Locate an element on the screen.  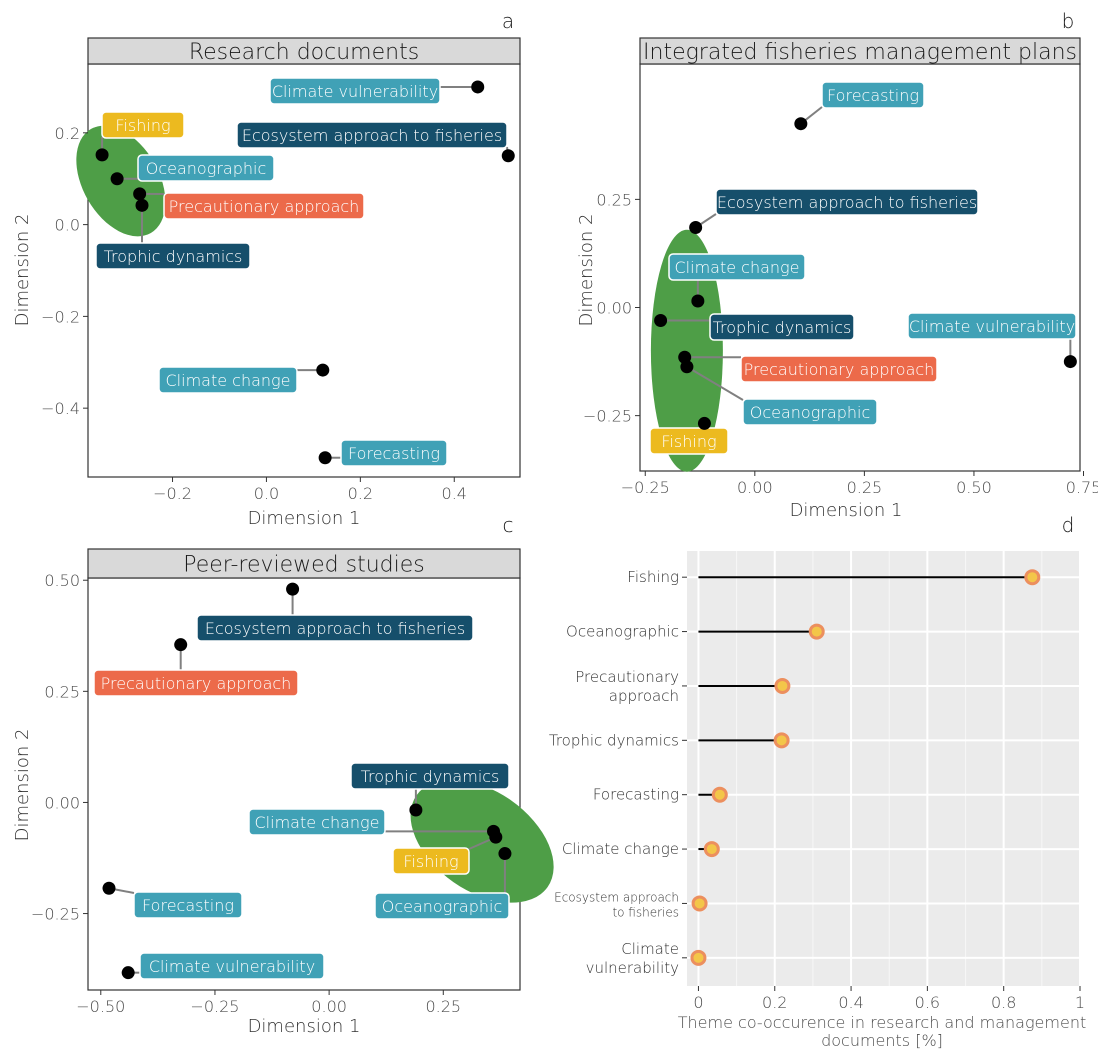
x-tick-label: −0.25 is located at coordinates (214, 1006).